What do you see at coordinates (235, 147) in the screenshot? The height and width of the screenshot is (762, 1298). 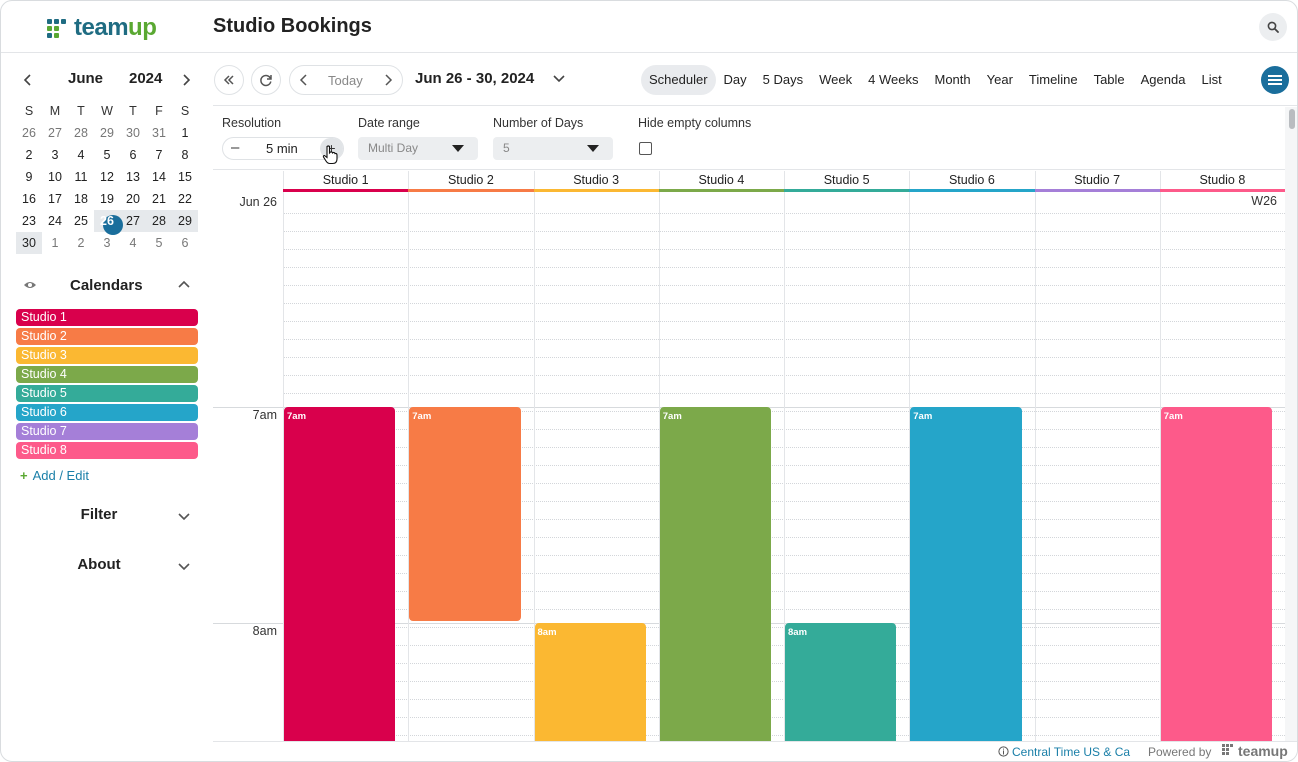 I see `resolution-decrease-button: –` at bounding box center [235, 147].